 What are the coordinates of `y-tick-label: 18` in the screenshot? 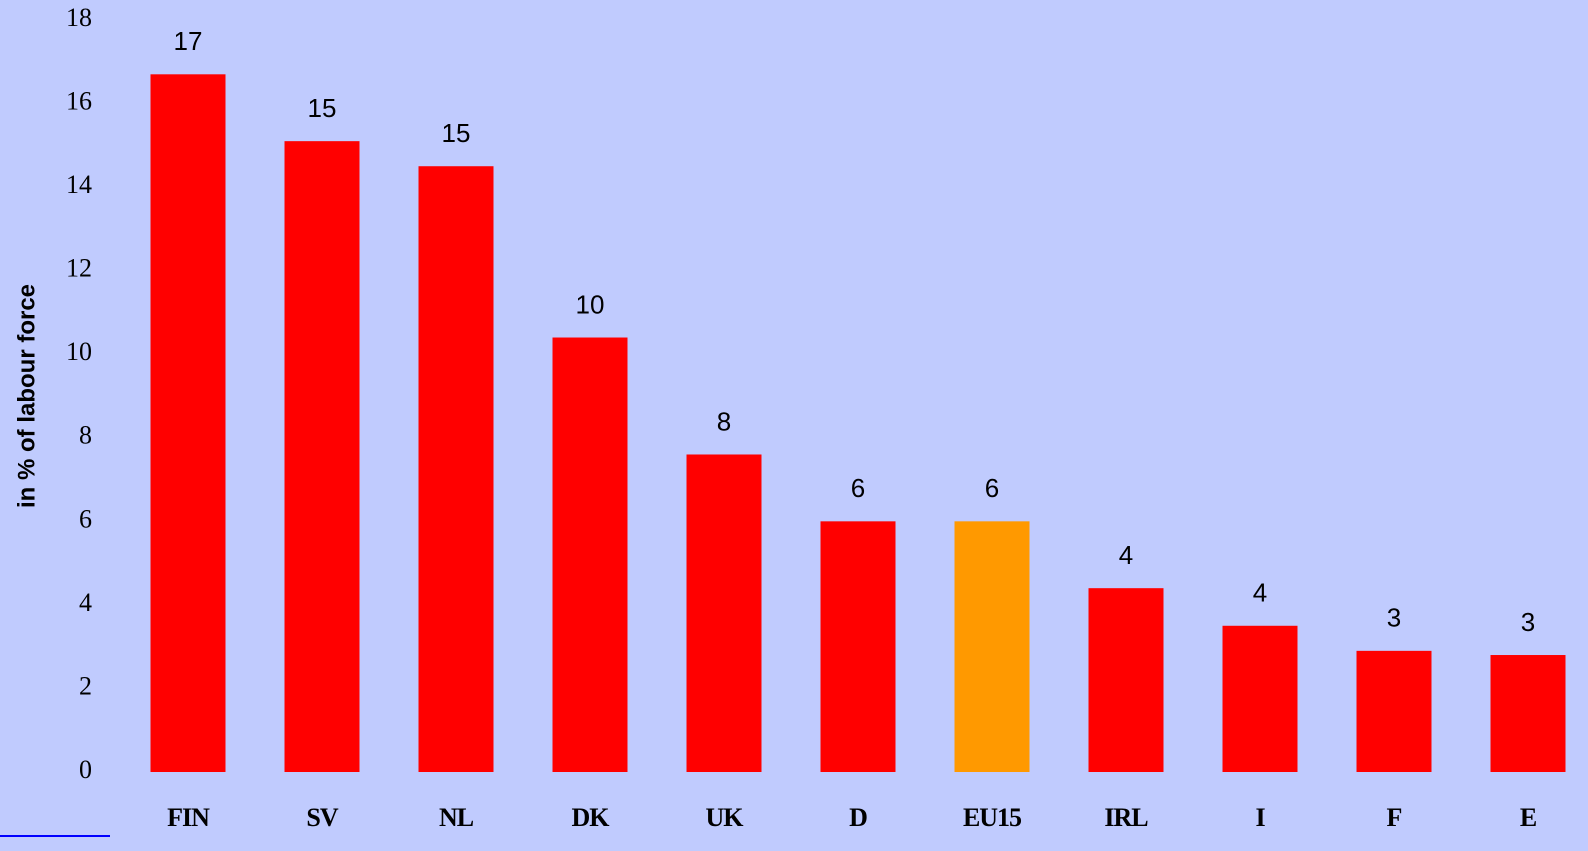 It's located at (79, 17).